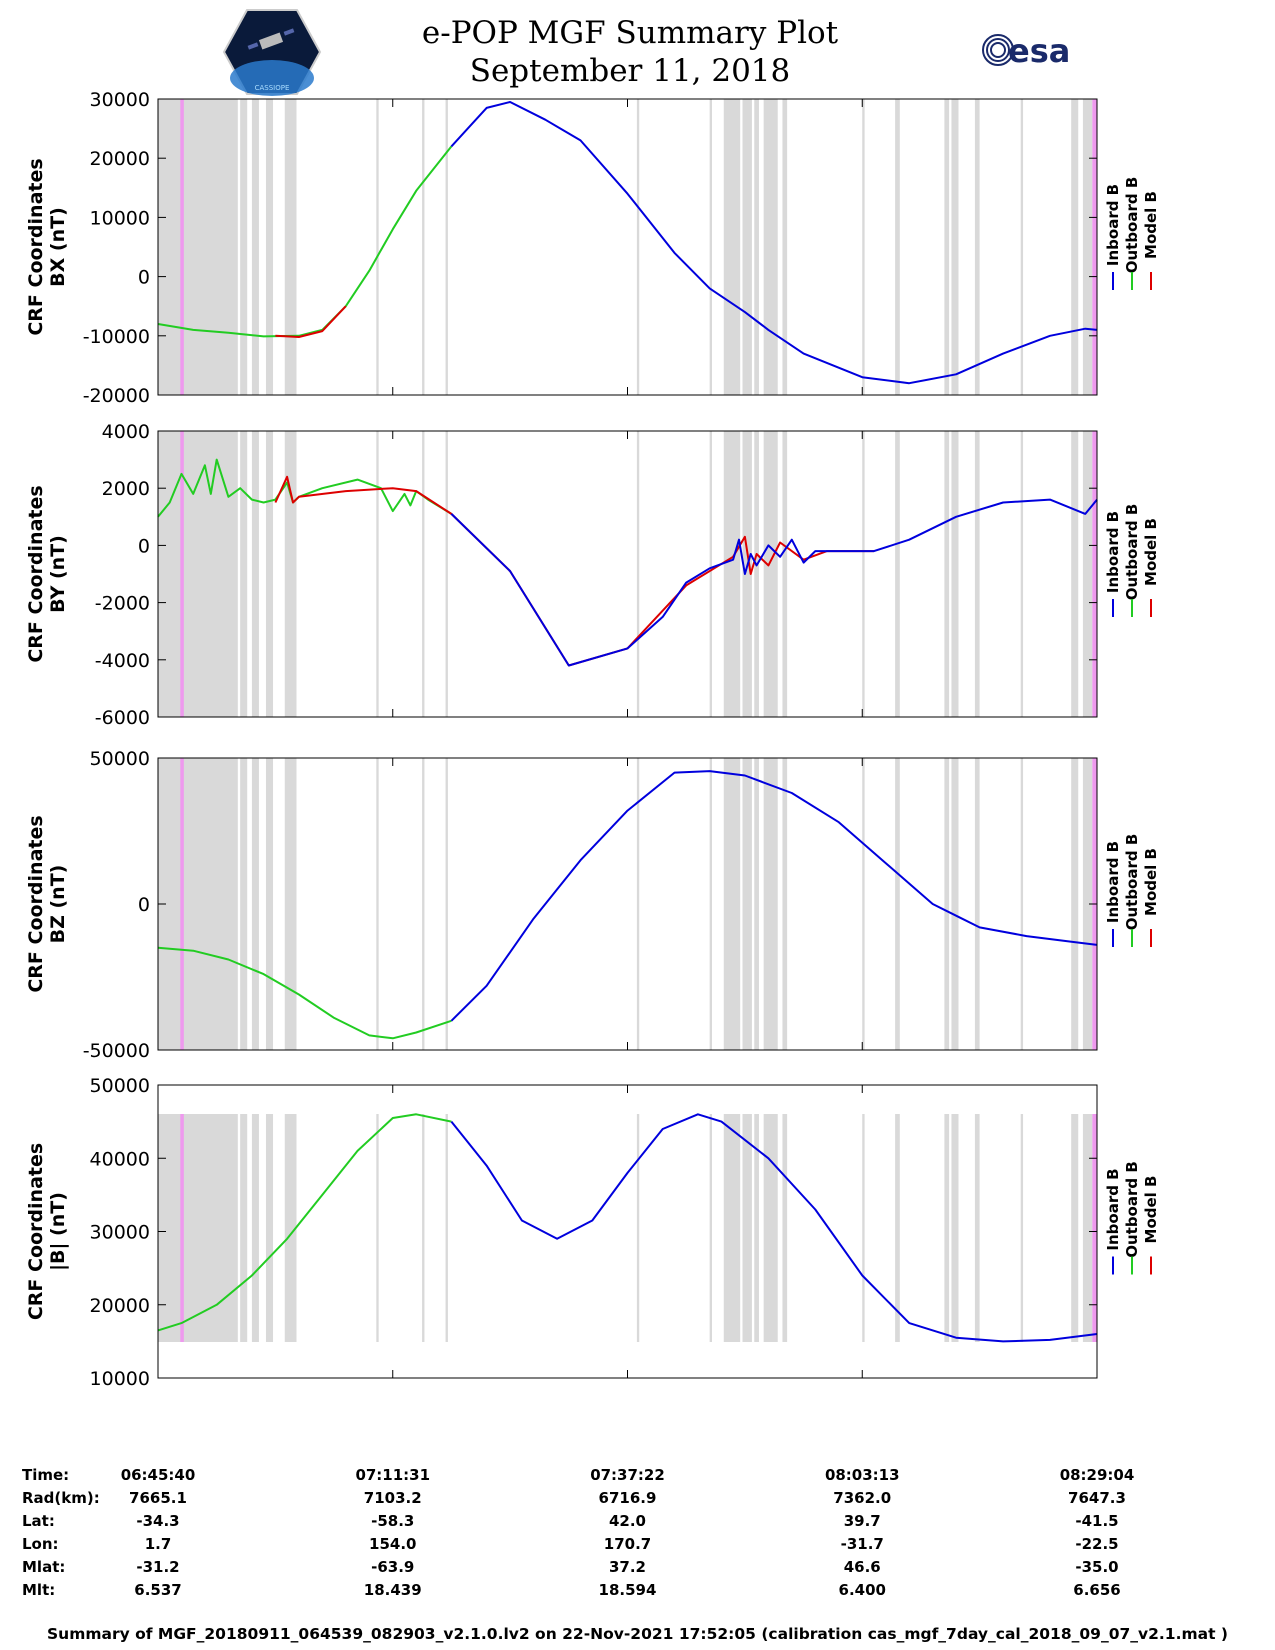 The height and width of the screenshot is (1650, 1275). I want to click on mission-logo-text: CASSIOPE, so click(272, 88).